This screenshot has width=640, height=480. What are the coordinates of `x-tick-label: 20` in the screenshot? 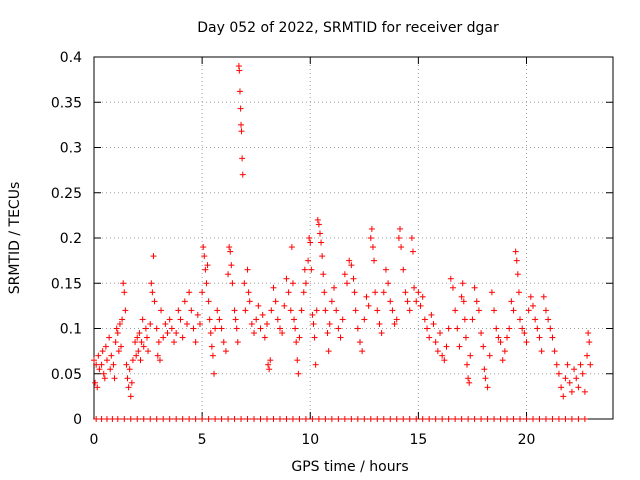 It's located at (527, 440).